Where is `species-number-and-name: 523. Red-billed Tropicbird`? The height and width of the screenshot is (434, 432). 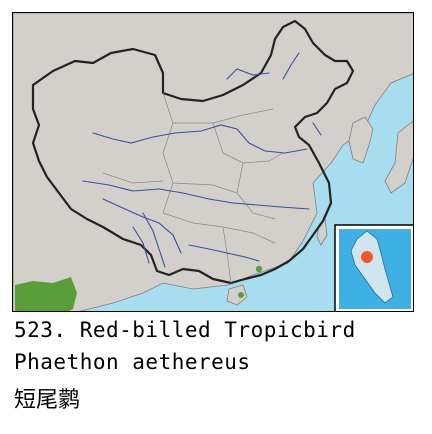
species-number-and-name: 523. Red-billed Tropicbird is located at coordinates (185, 330).